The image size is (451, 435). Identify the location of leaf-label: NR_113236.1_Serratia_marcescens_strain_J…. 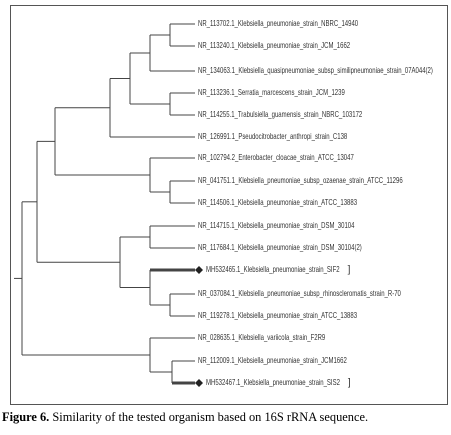
(271, 93).